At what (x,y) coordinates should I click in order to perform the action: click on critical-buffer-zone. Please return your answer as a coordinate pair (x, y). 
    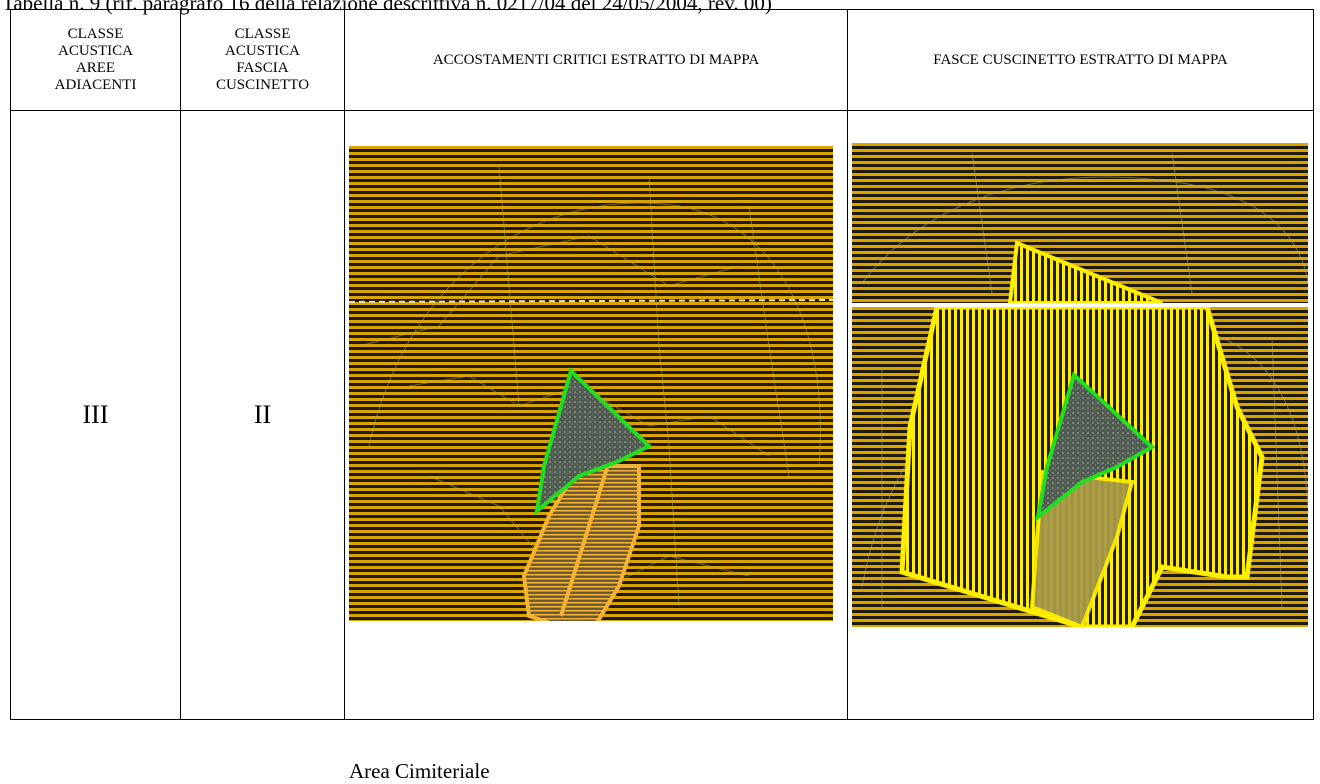
    Looking at the image, I should click on (1082, 548).